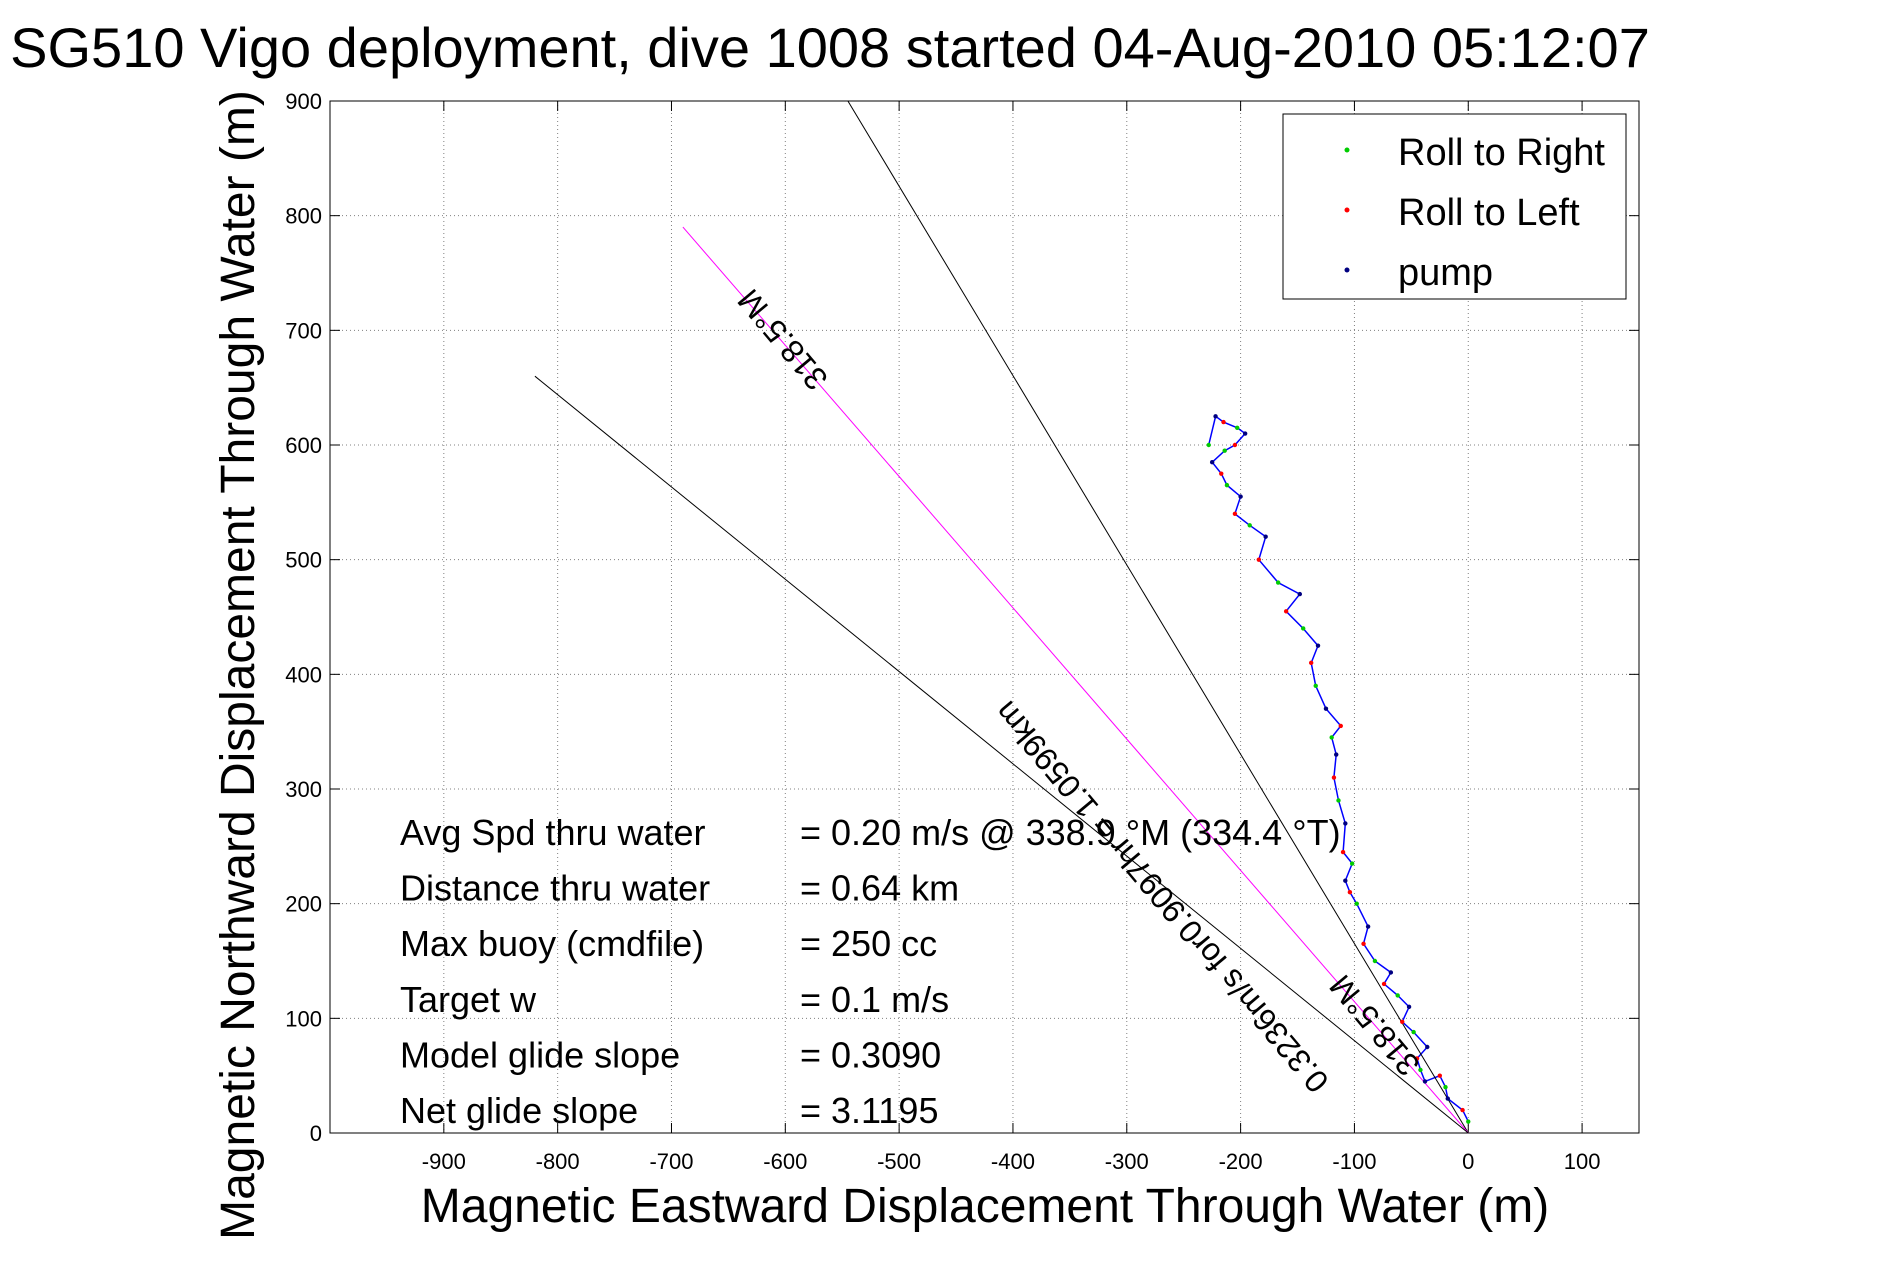 The width and height of the screenshot is (1891, 1262). I want to click on stat-value: = 250 cc, so click(868, 943).